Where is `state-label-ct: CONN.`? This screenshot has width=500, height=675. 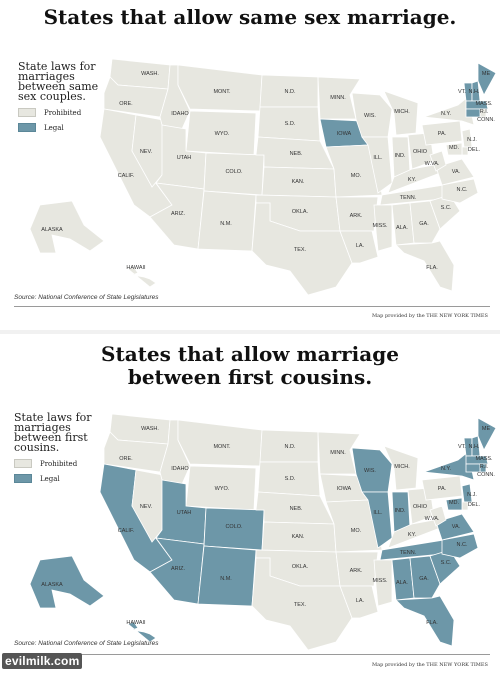 state-label-ct: CONN. is located at coordinates (486, 475).